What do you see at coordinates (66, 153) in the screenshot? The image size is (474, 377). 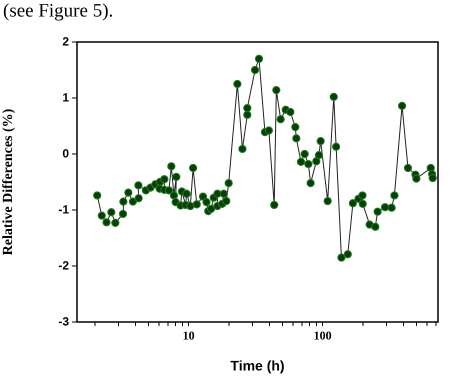 I see `y-tick-label: 0` at bounding box center [66, 153].